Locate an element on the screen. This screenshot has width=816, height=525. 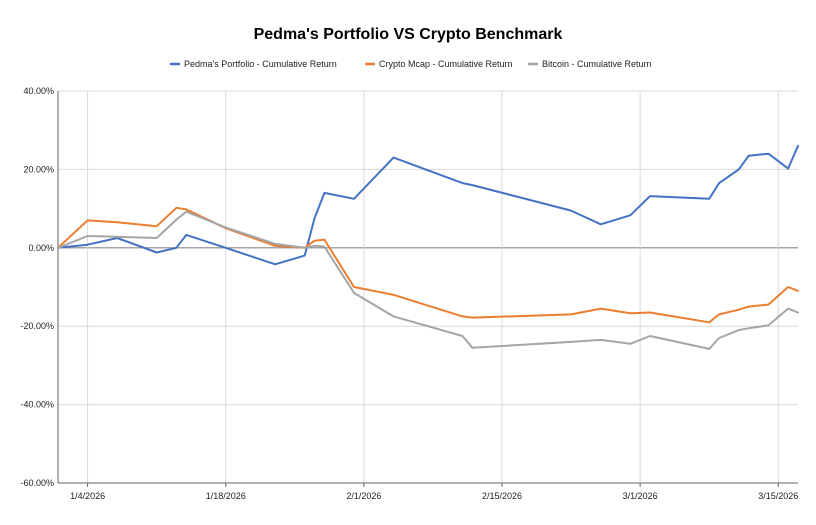
y-tick-label: -40.00% is located at coordinates (37, 405).